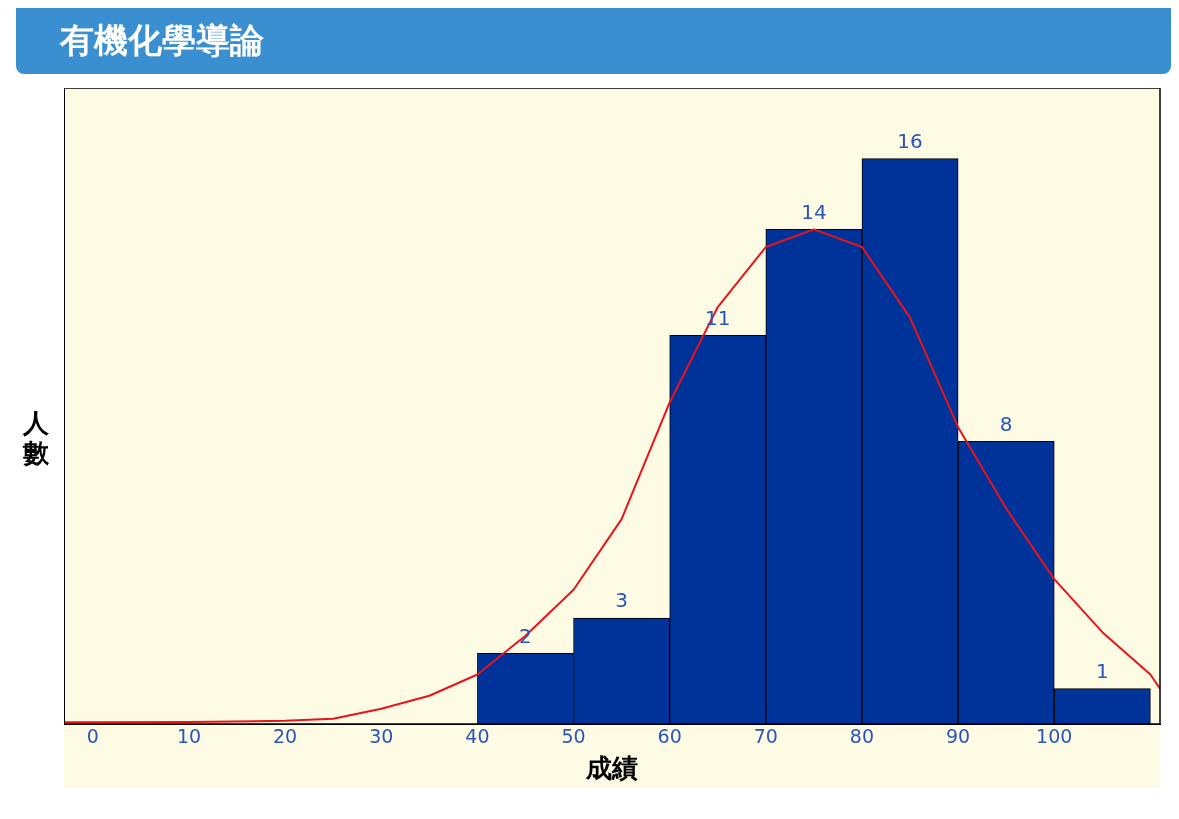 The width and height of the screenshot is (1179, 819). I want to click on x-tick-label: 50, so click(573, 736).